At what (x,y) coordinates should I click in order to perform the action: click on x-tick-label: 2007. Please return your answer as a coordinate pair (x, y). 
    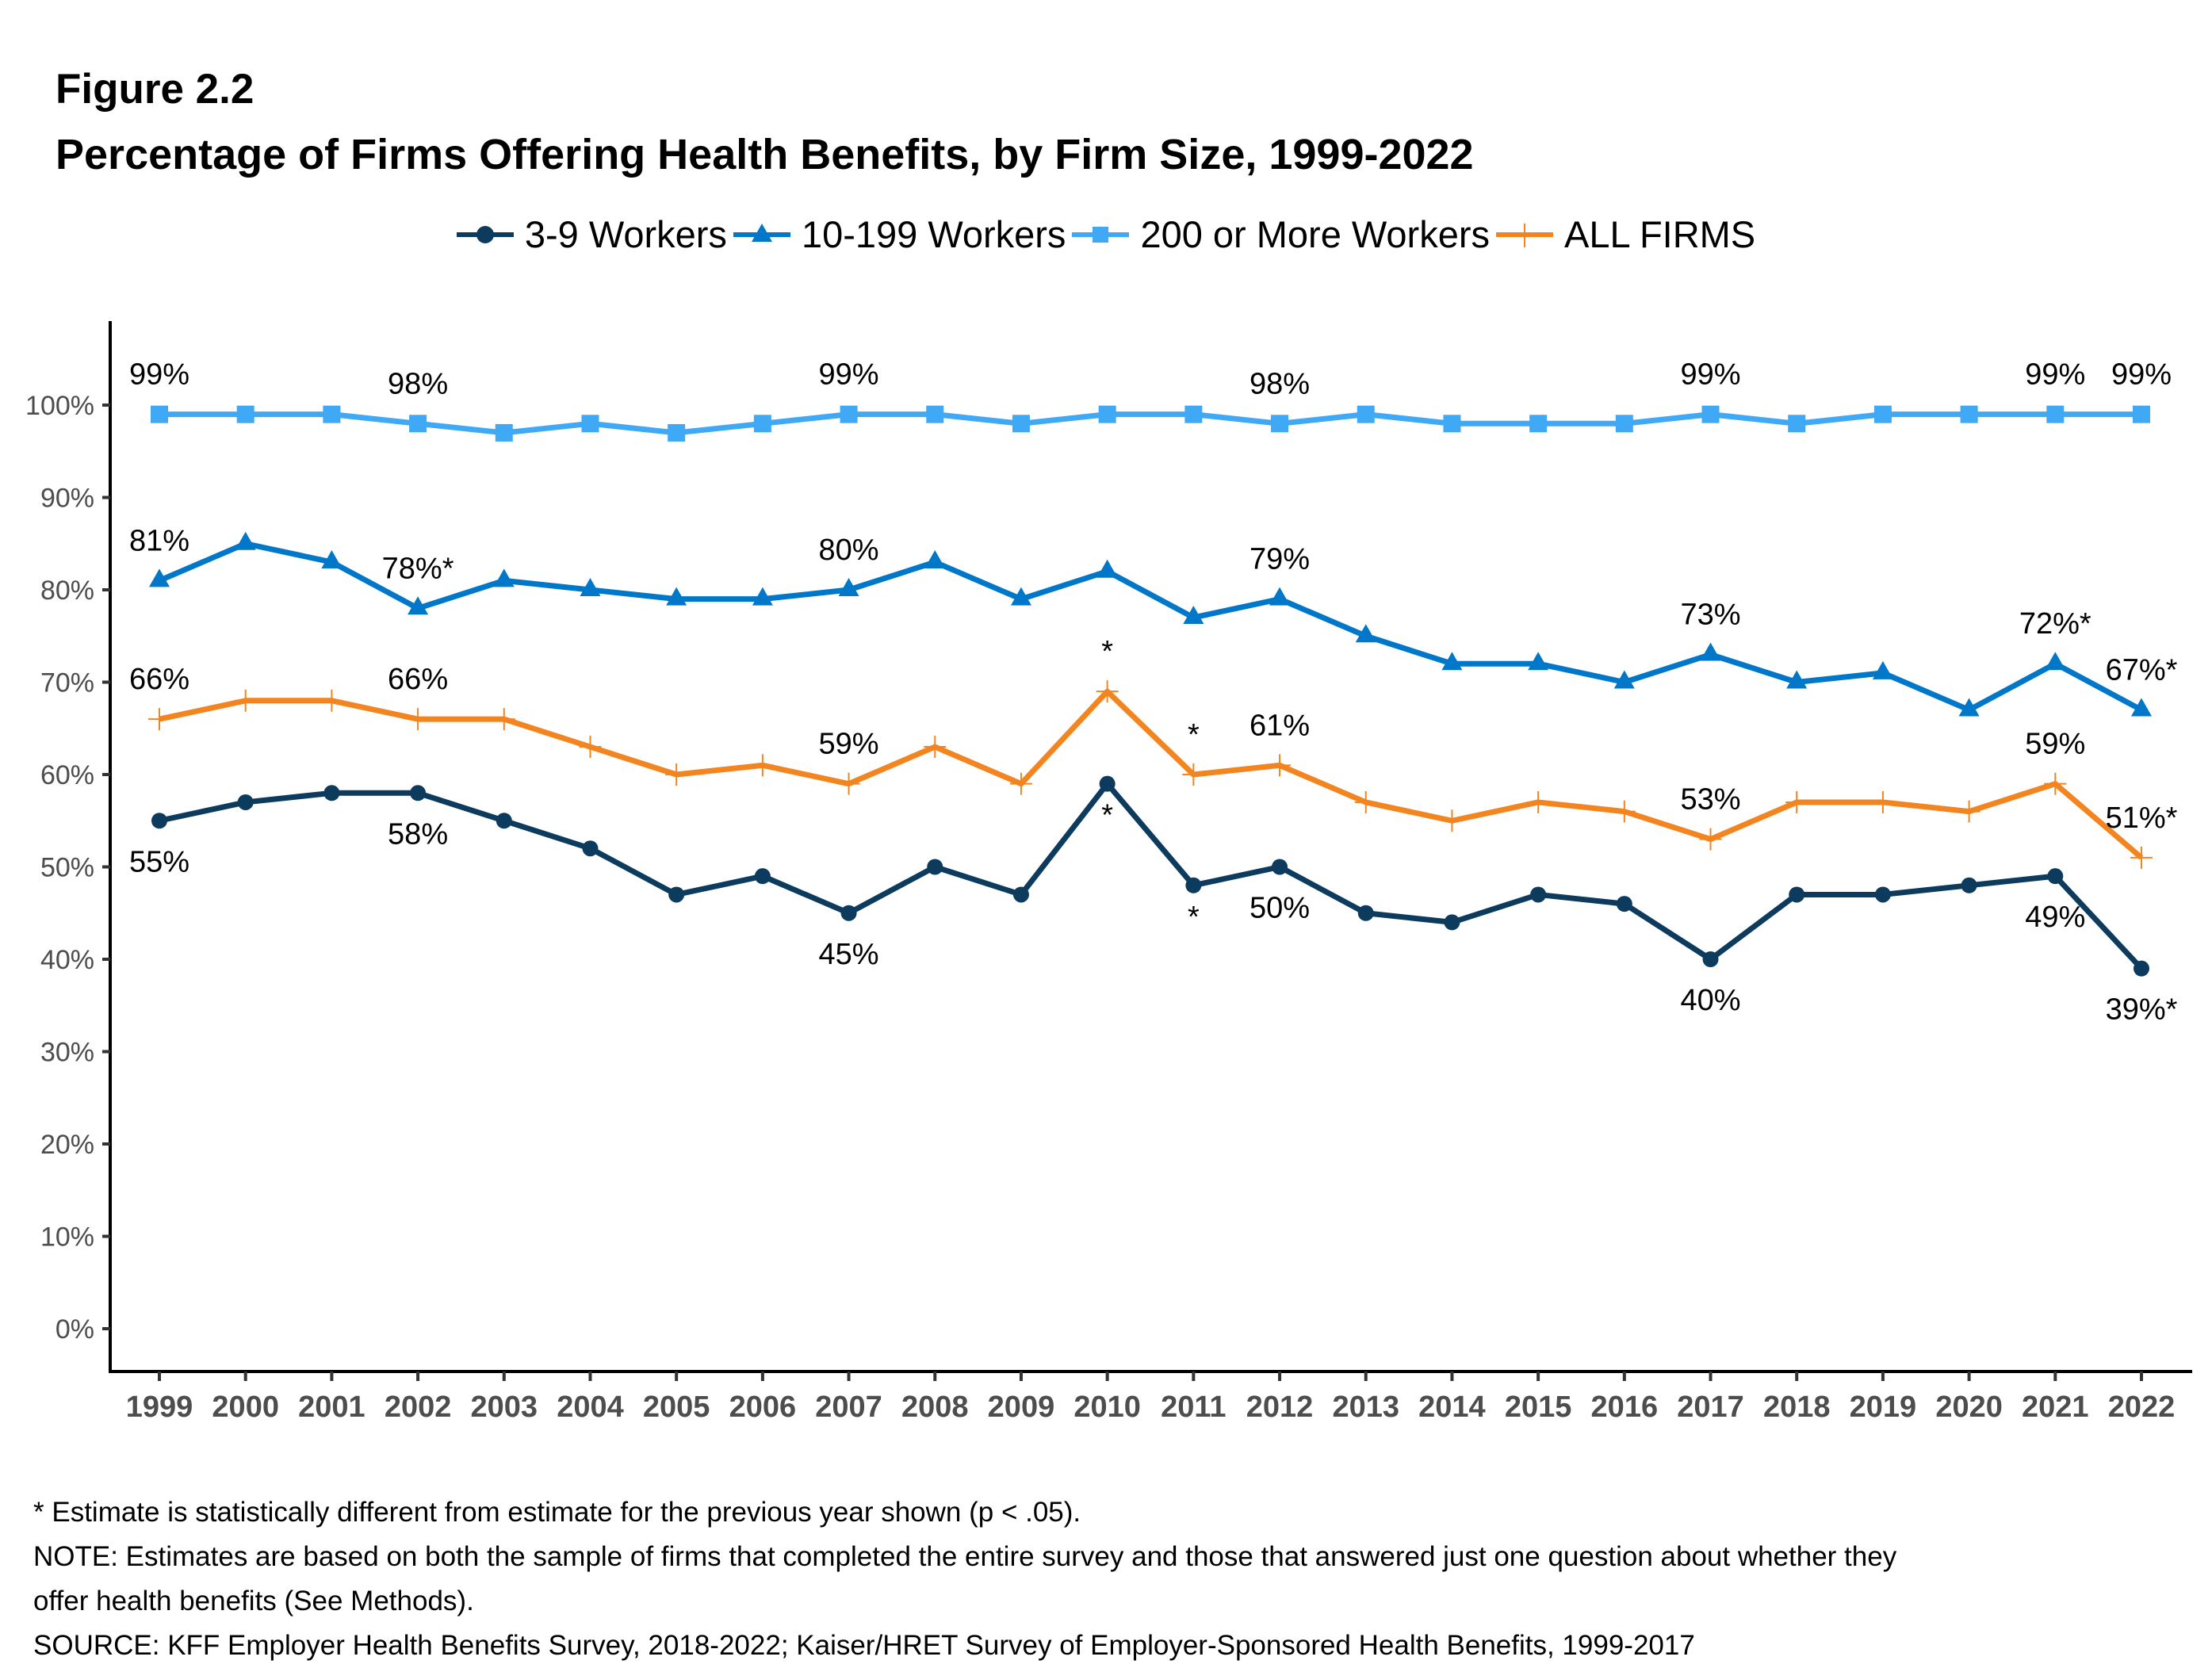
    Looking at the image, I should click on (848, 1407).